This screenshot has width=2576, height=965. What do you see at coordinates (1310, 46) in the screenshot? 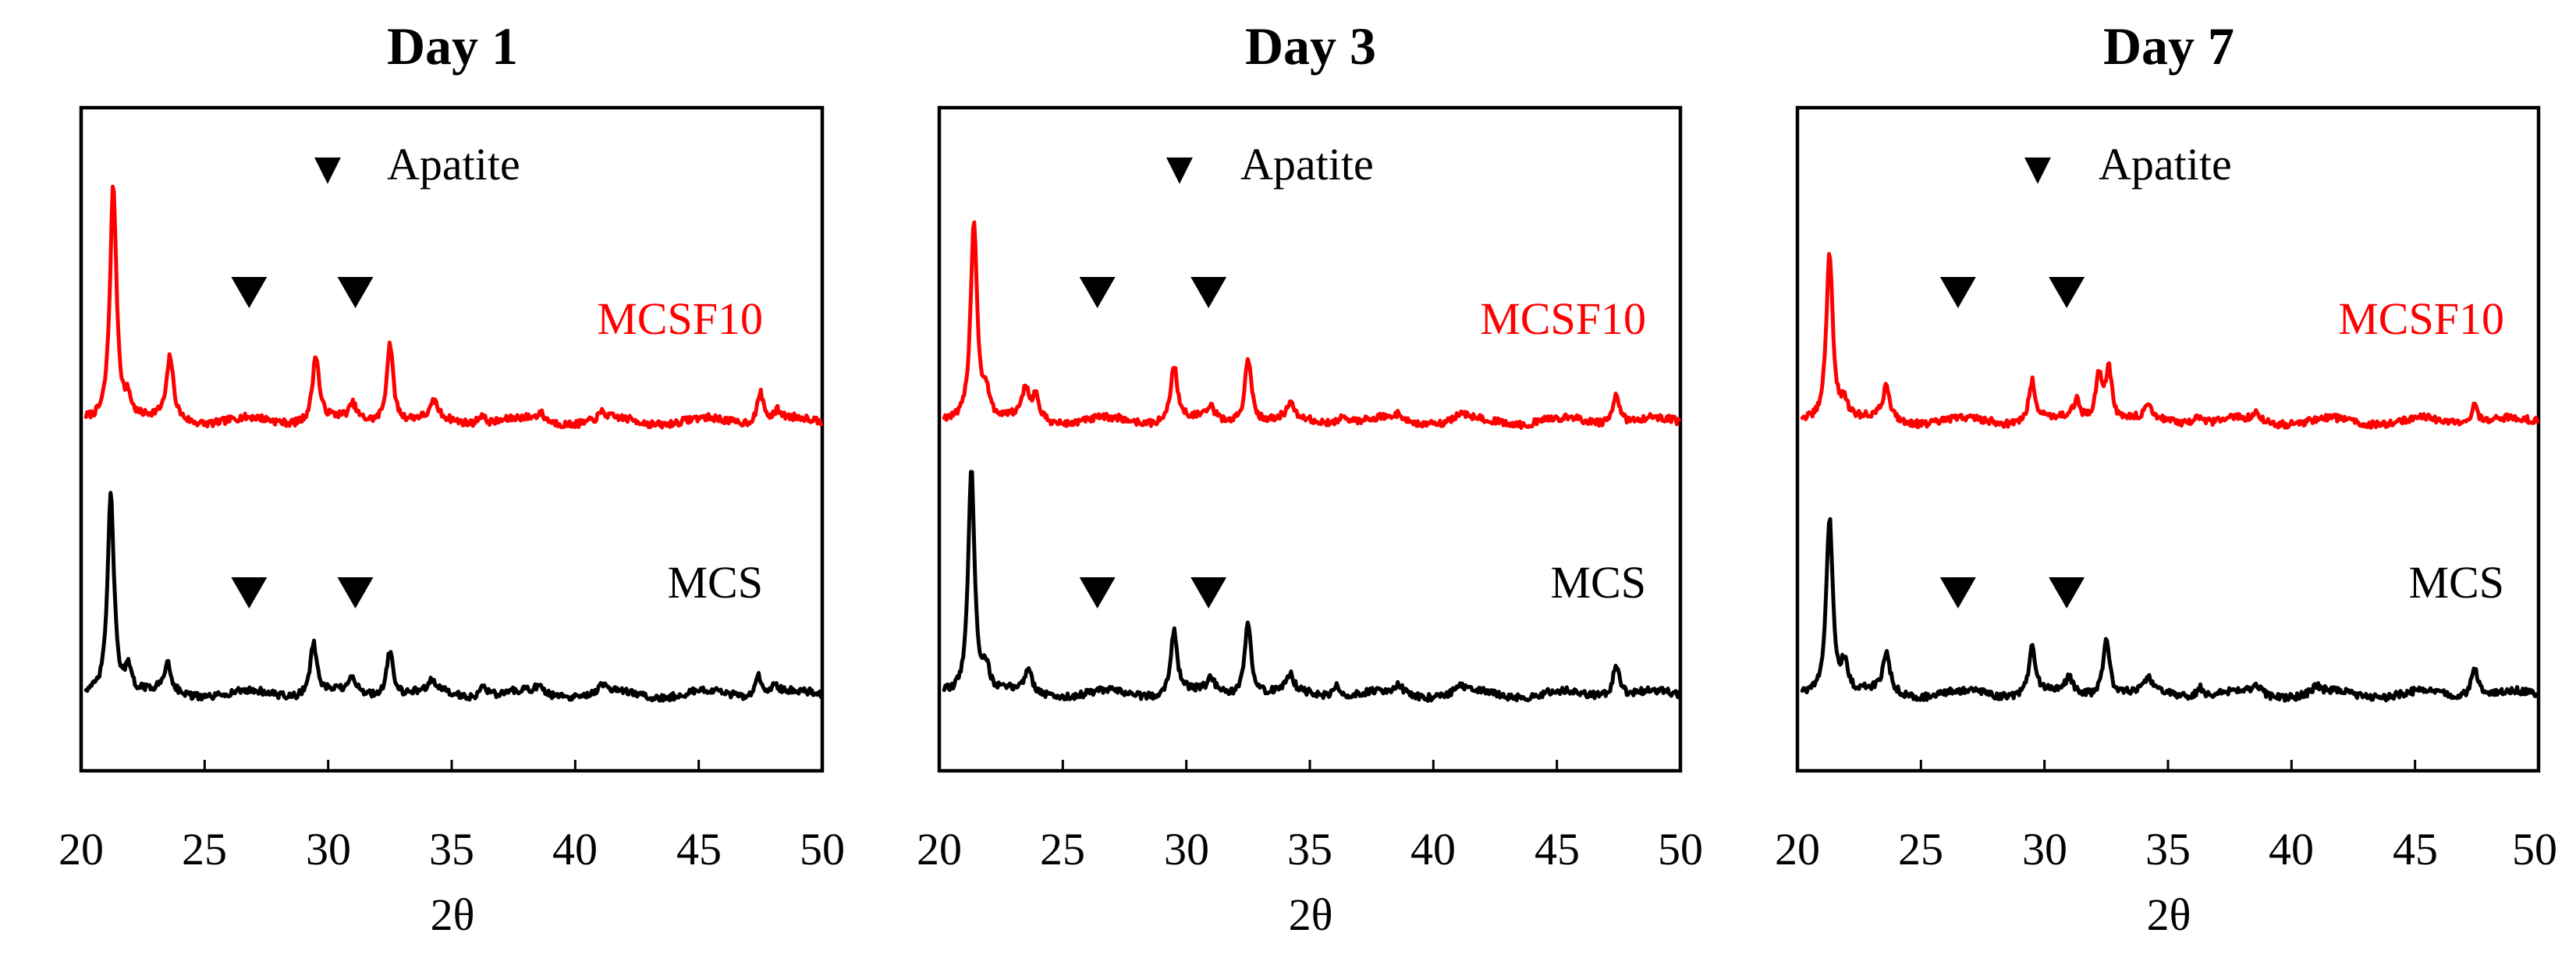
I see `panel-title: Day 3` at bounding box center [1310, 46].